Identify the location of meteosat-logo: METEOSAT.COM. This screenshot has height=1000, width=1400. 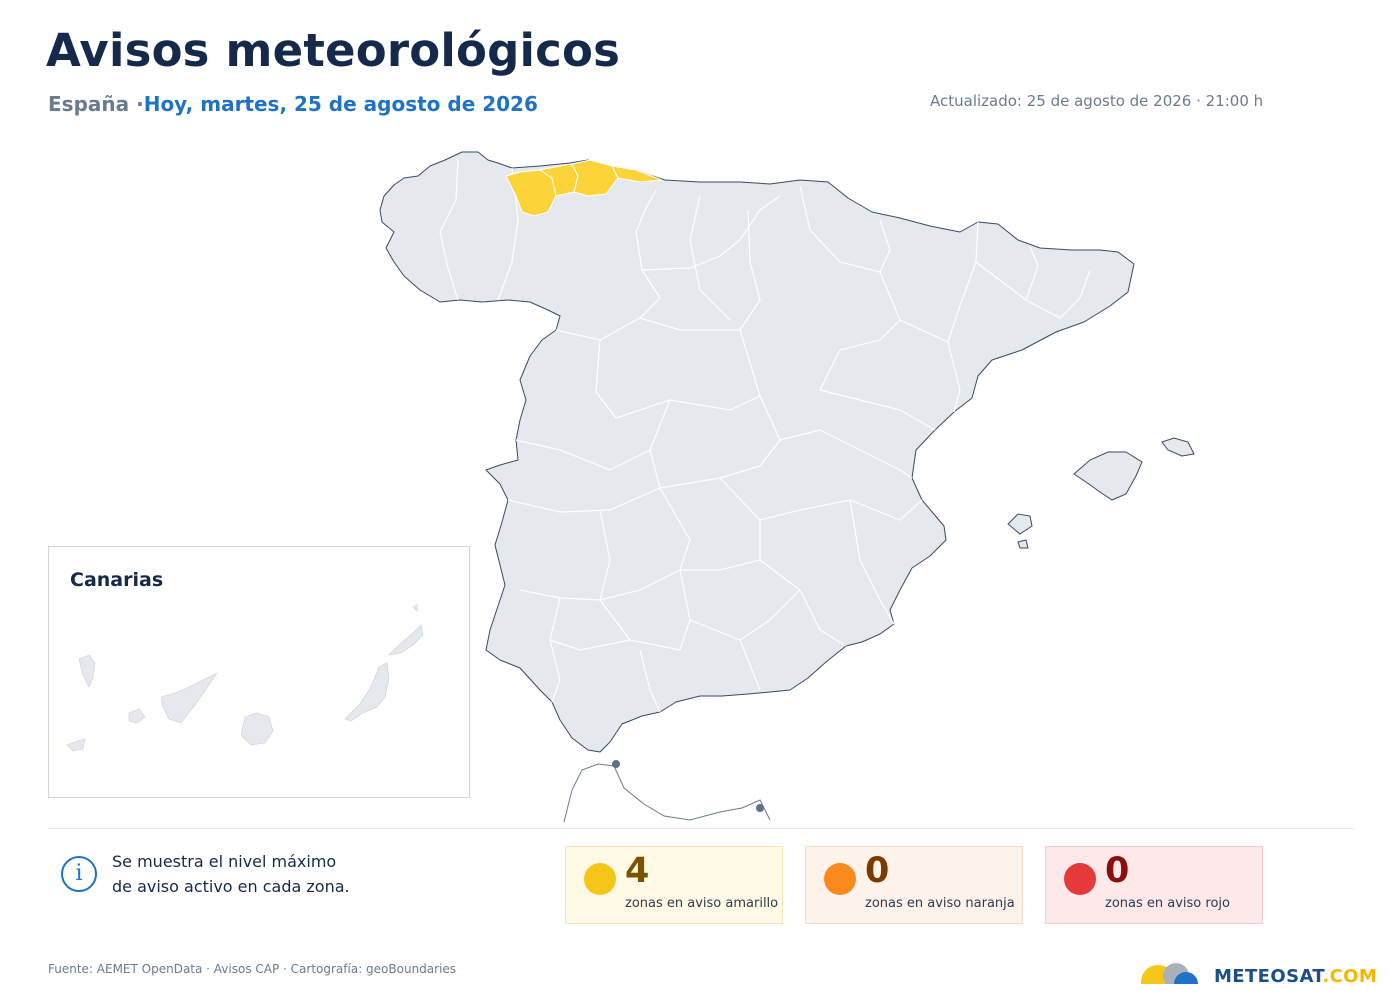
(1253, 973).